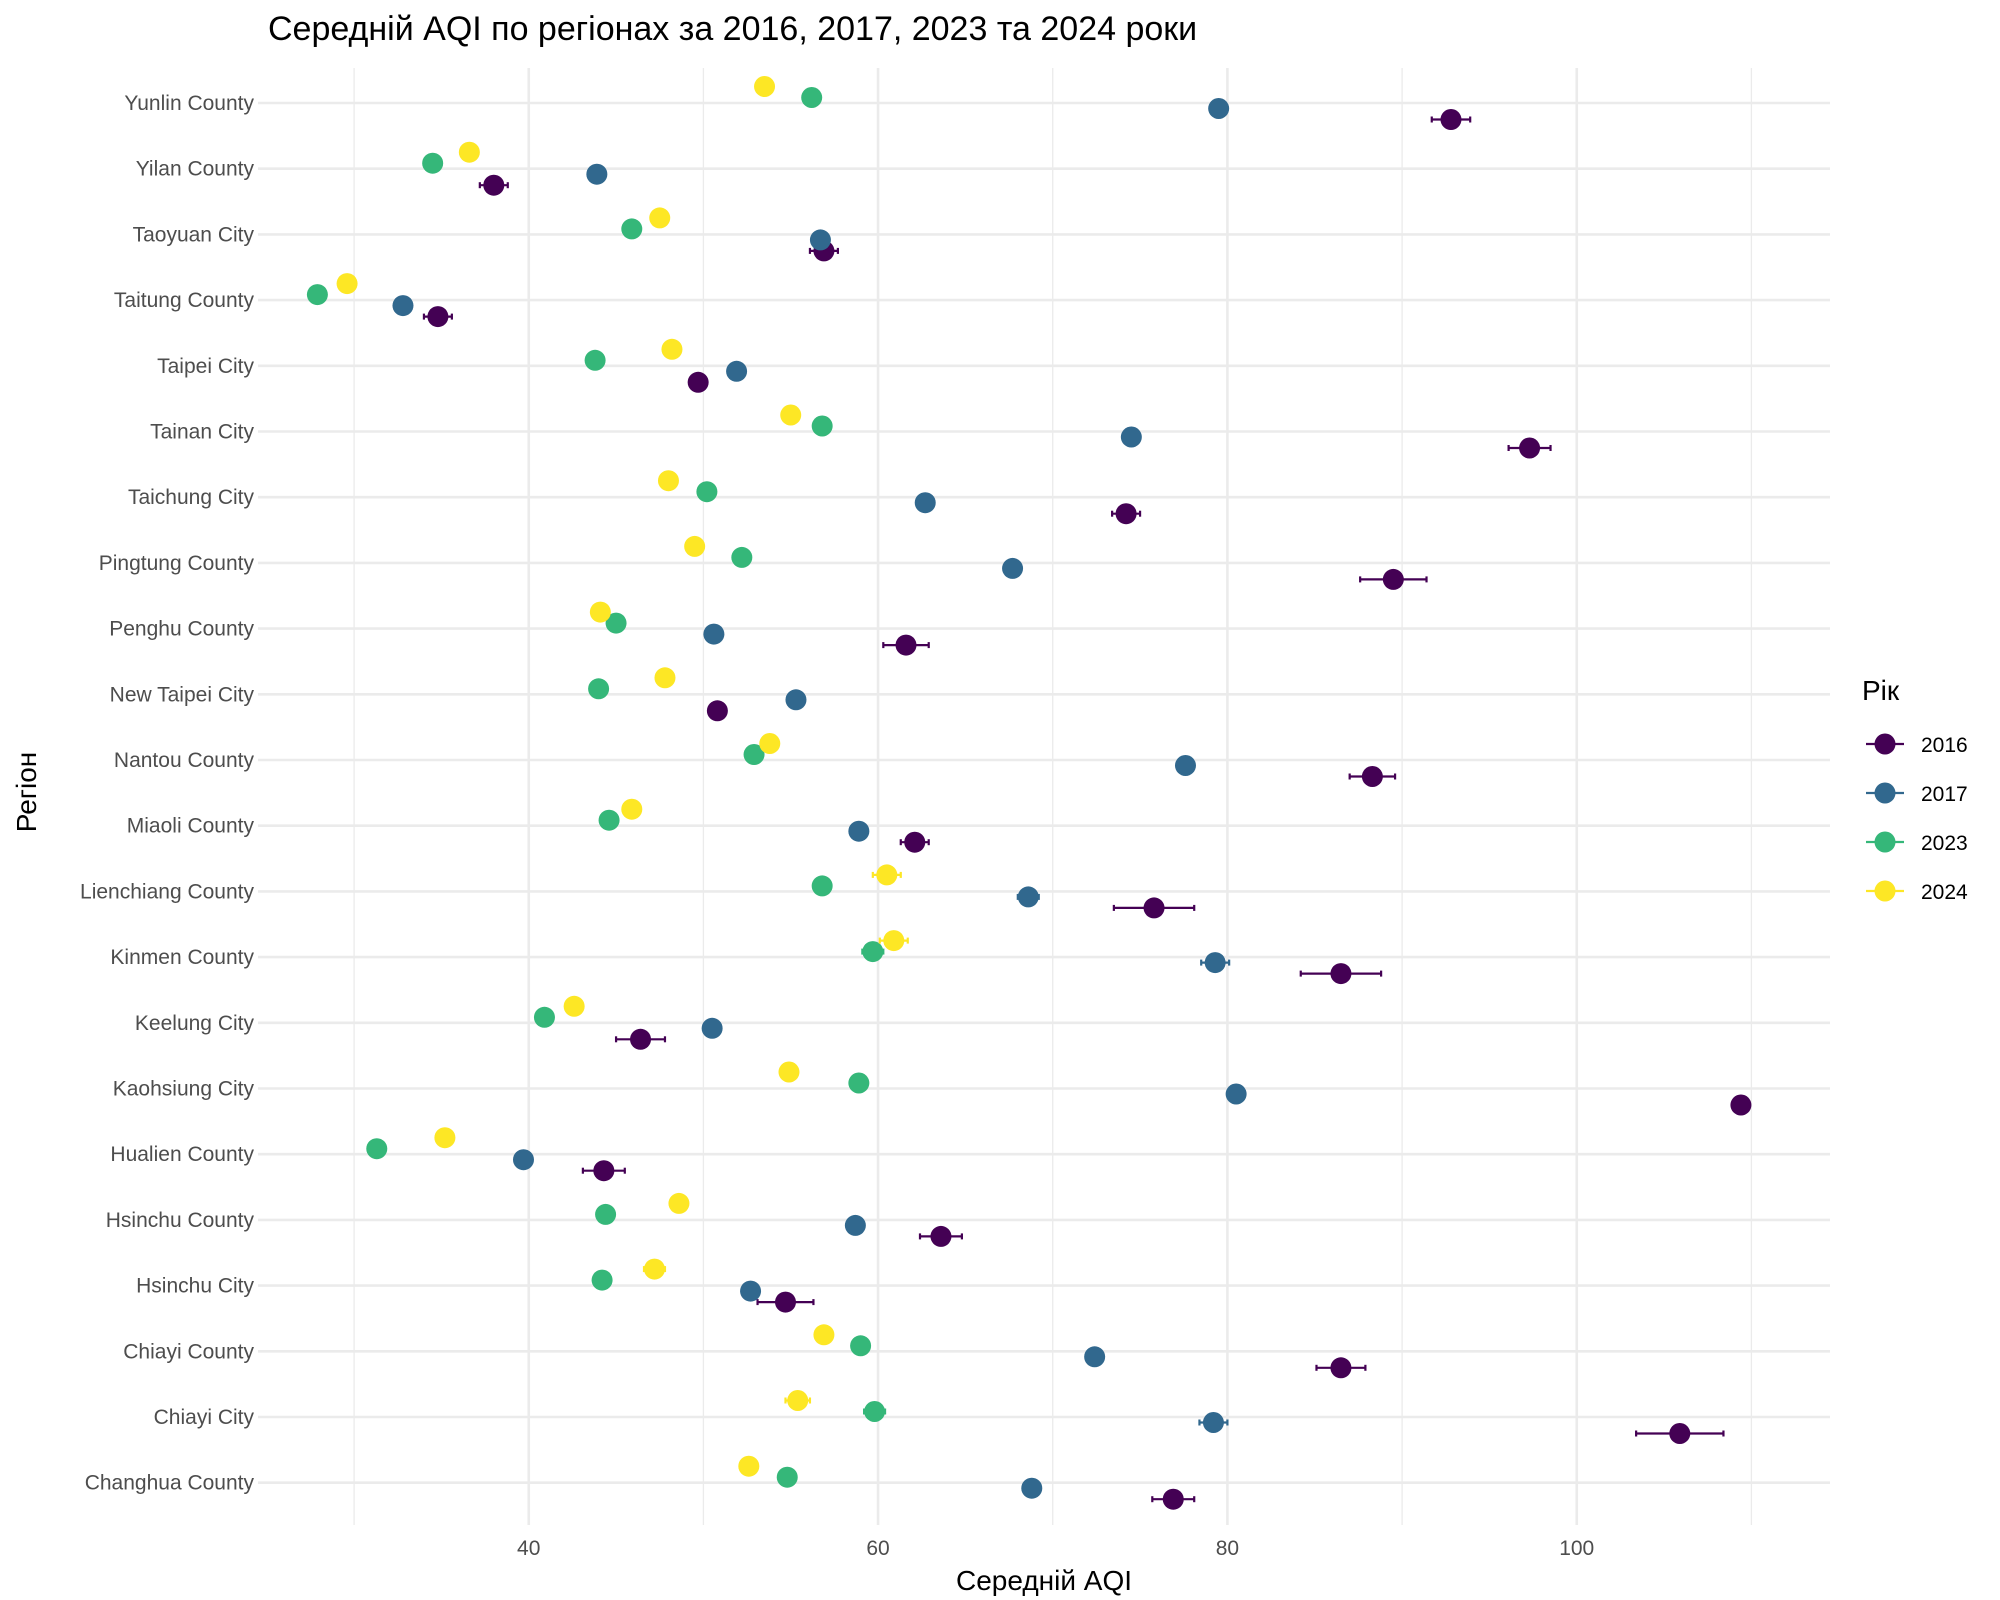  What do you see at coordinates (170, 1483) in the screenshot?
I see `y-tick-label: Changhua County` at bounding box center [170, 1483].